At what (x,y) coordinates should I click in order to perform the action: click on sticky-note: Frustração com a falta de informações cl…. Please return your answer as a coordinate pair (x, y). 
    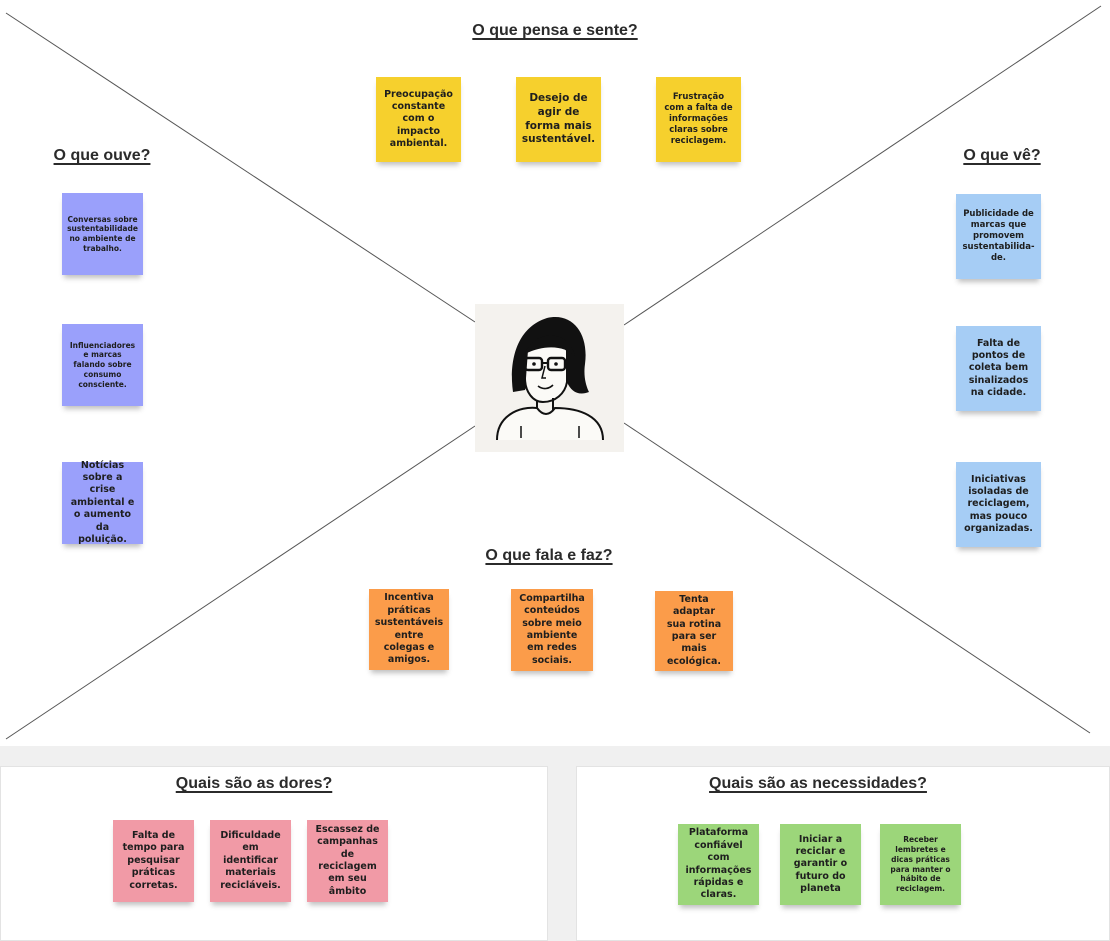
    Looking at the image, I should click on (698, 119).